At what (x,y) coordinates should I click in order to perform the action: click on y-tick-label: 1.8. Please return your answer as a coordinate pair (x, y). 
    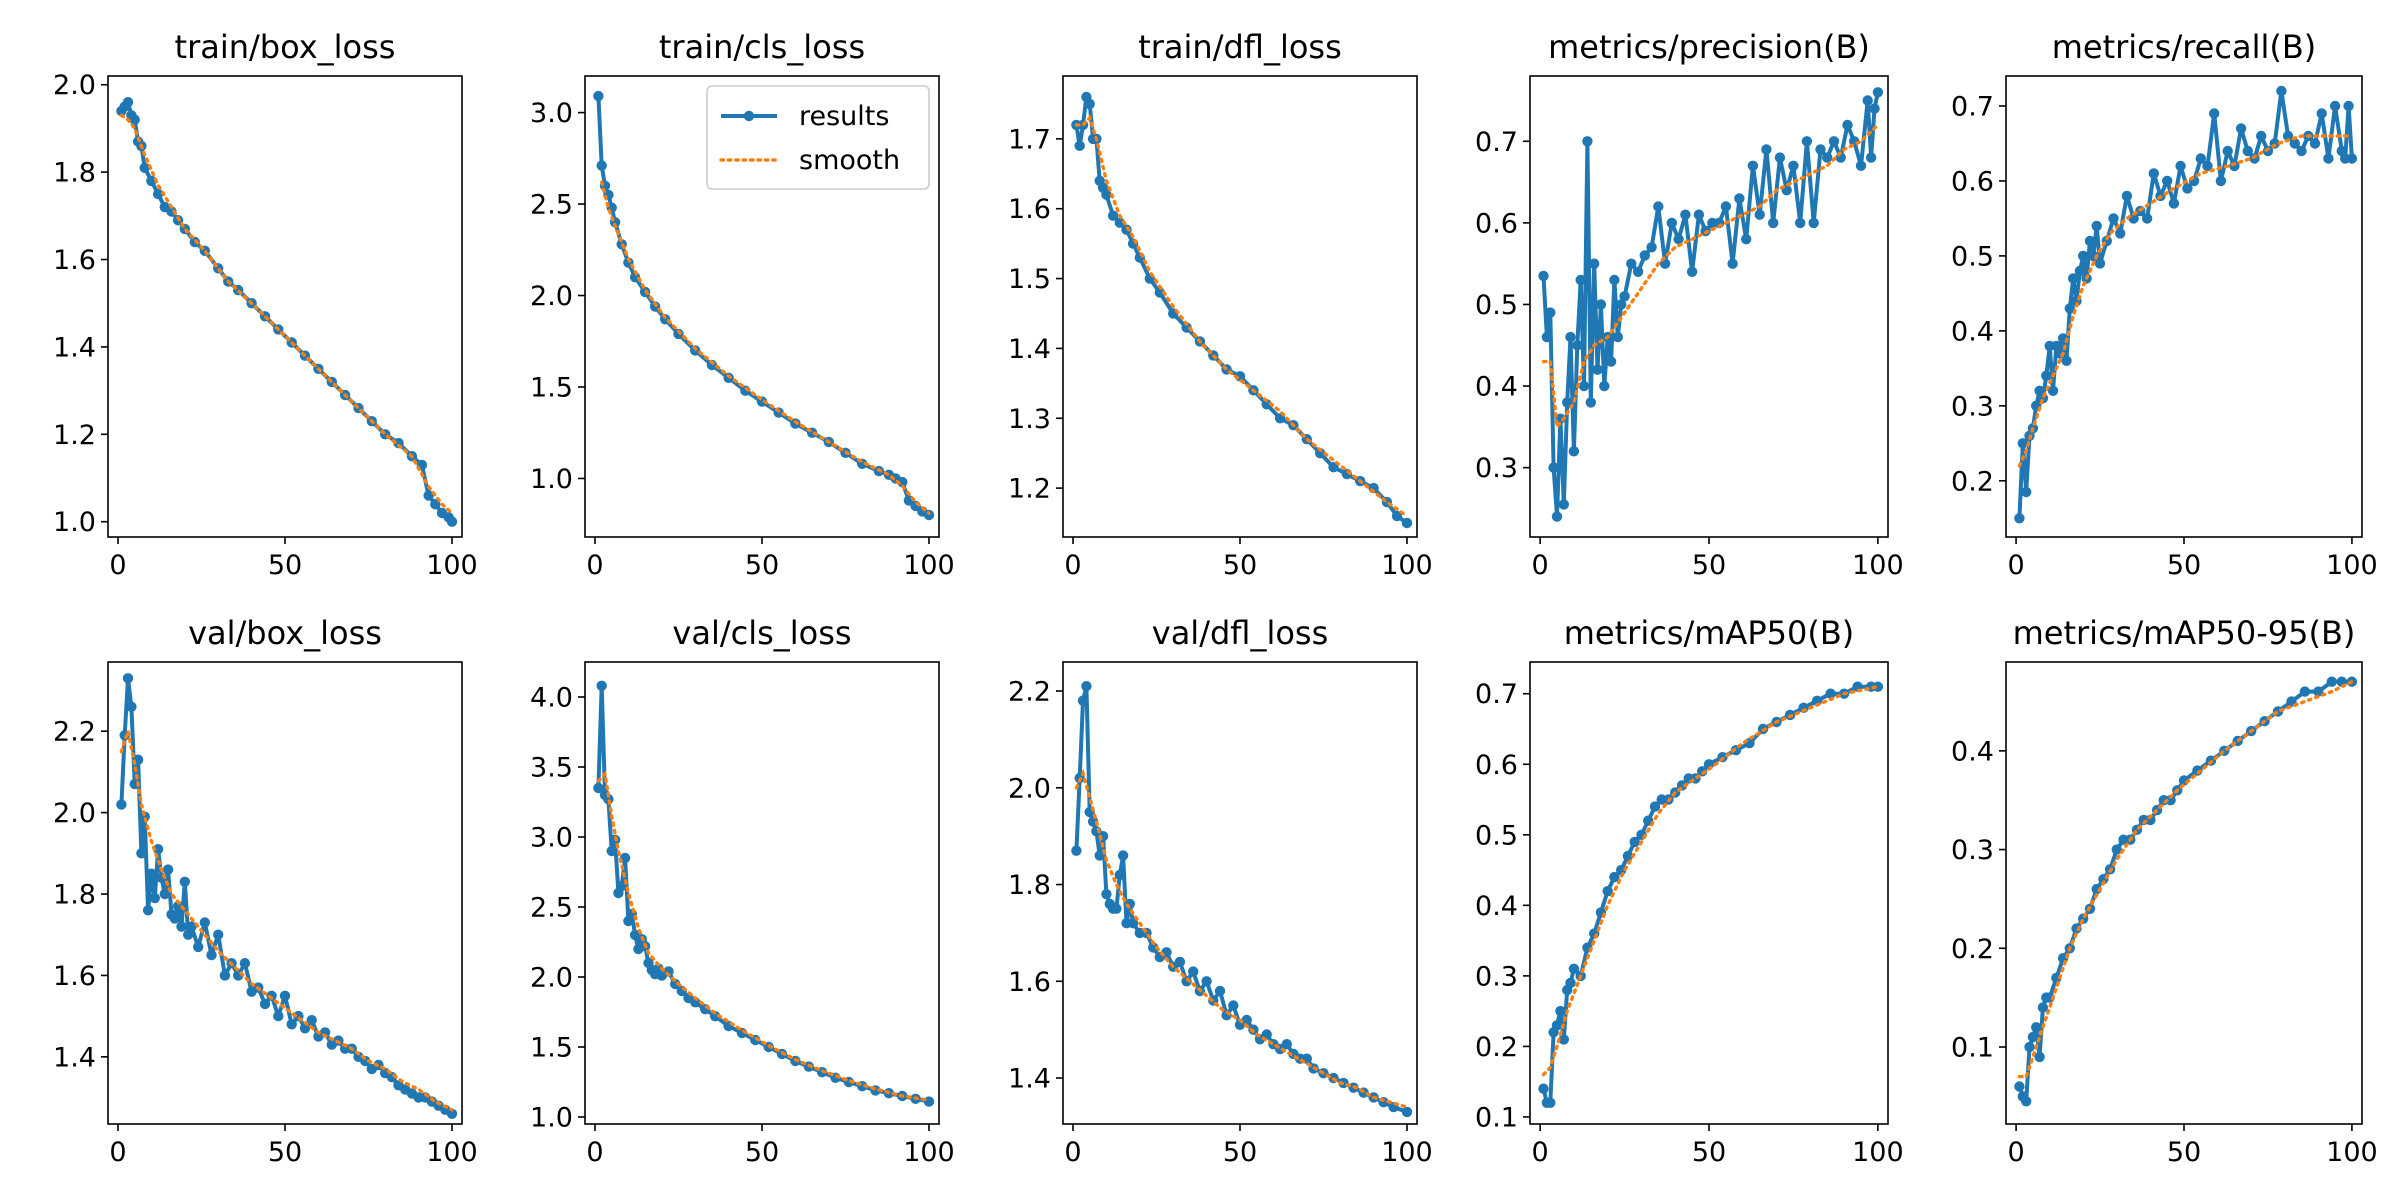
    Looking at the image, I should click on (74, 895).